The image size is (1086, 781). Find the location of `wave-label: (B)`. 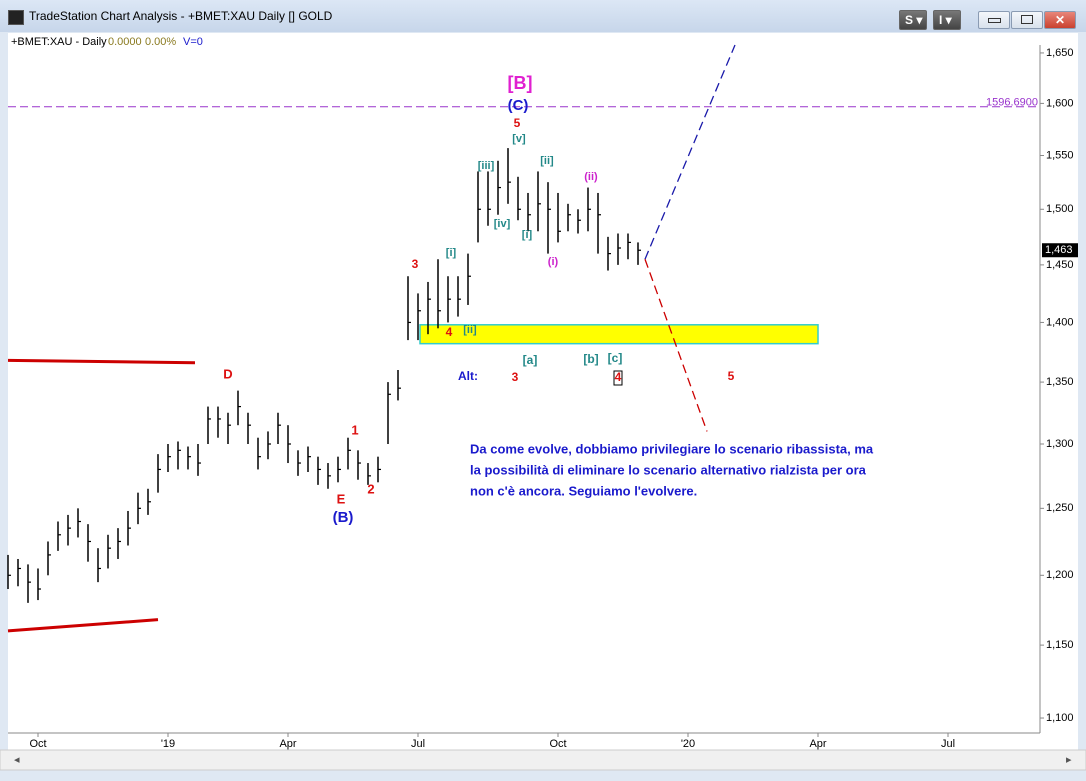

wave-label: (B) is located at coordinates (343, 517).